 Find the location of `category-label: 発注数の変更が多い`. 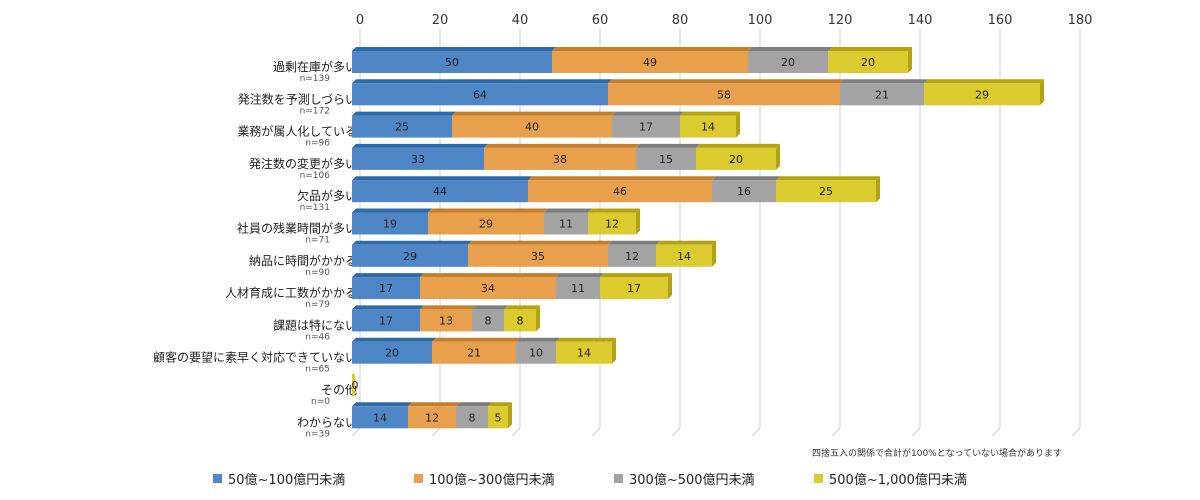

category-label: 発注数の変更が多い is located at coordinates (303, 163).